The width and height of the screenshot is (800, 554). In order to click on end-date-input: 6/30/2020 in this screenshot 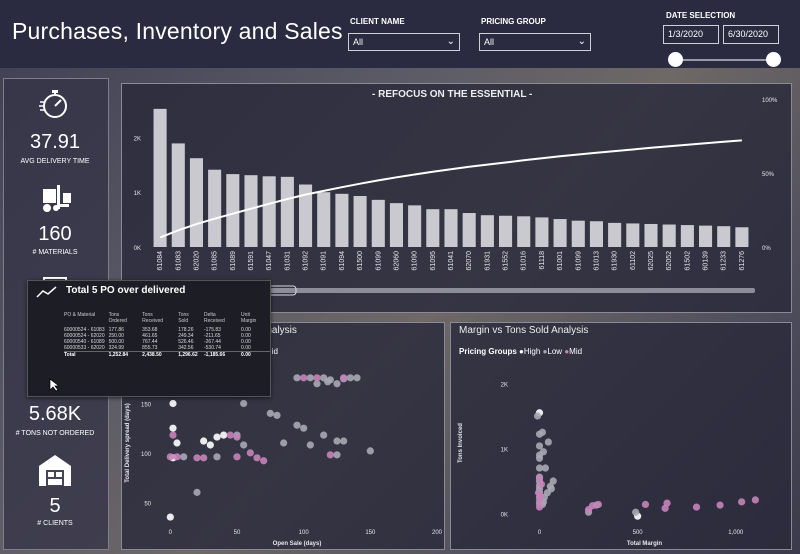, I will do `click(751, 34)`.